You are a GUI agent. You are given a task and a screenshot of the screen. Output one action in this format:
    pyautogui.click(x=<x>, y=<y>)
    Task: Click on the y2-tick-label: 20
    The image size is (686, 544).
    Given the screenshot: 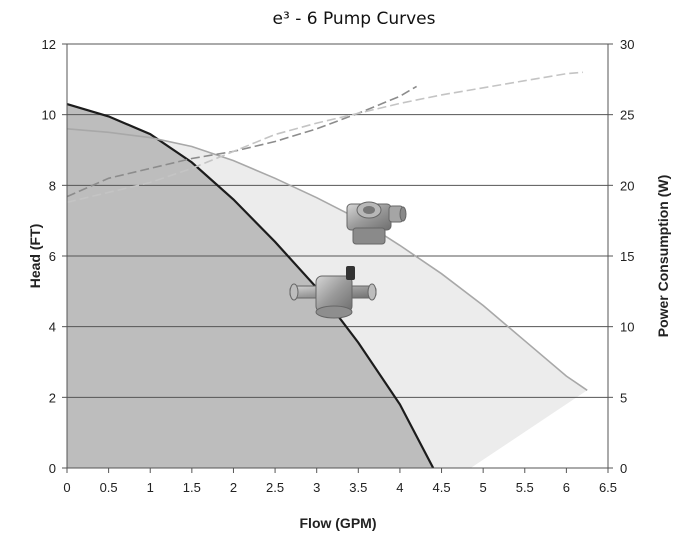 What is the action you would take?
    pyautogui.click(x=627, y=185)
    